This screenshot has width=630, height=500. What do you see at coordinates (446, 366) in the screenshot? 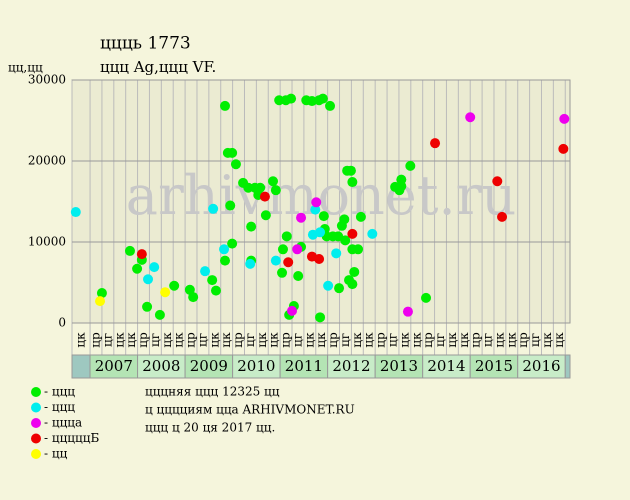
I see `x-tick-label: 2014` at bounding box center [446, 366].